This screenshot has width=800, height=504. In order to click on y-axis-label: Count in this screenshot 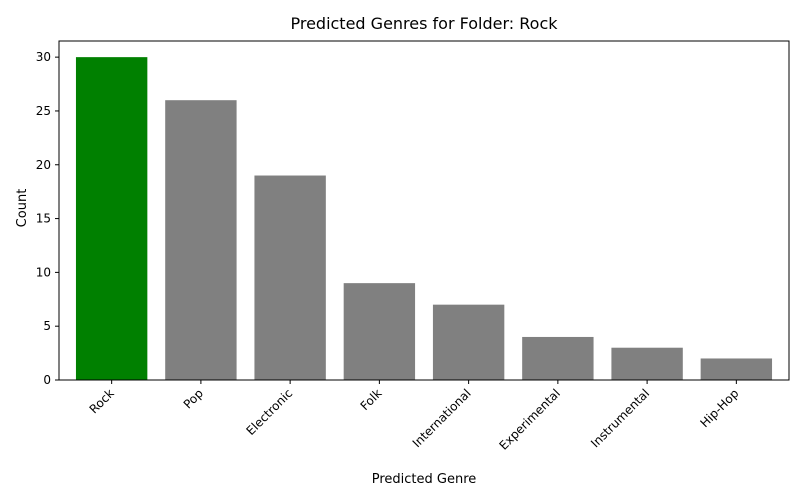, I will do `click(22, 208)`.